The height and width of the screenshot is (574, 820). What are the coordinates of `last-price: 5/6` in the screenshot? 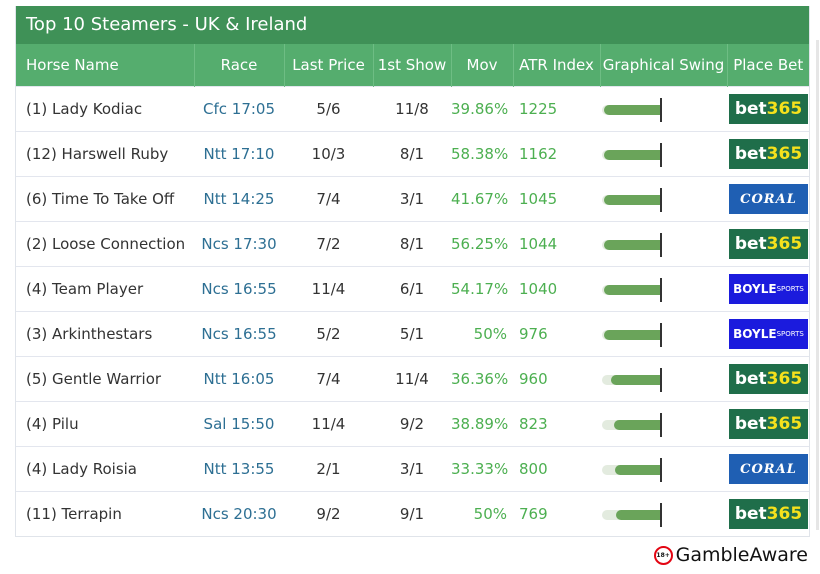 It's located at (328, 109).